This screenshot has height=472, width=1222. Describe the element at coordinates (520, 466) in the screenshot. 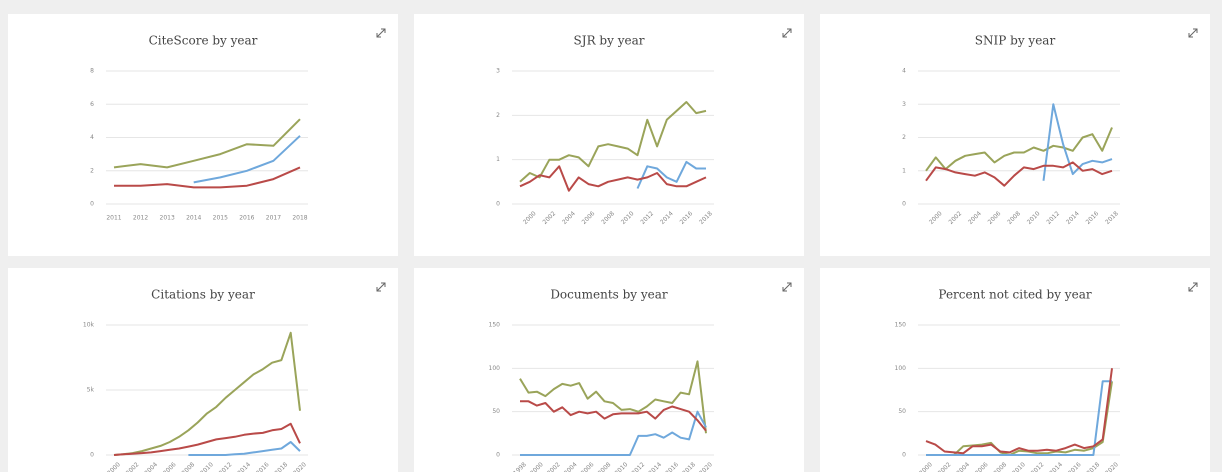

I see `x-tick-label: 1998` at that location.